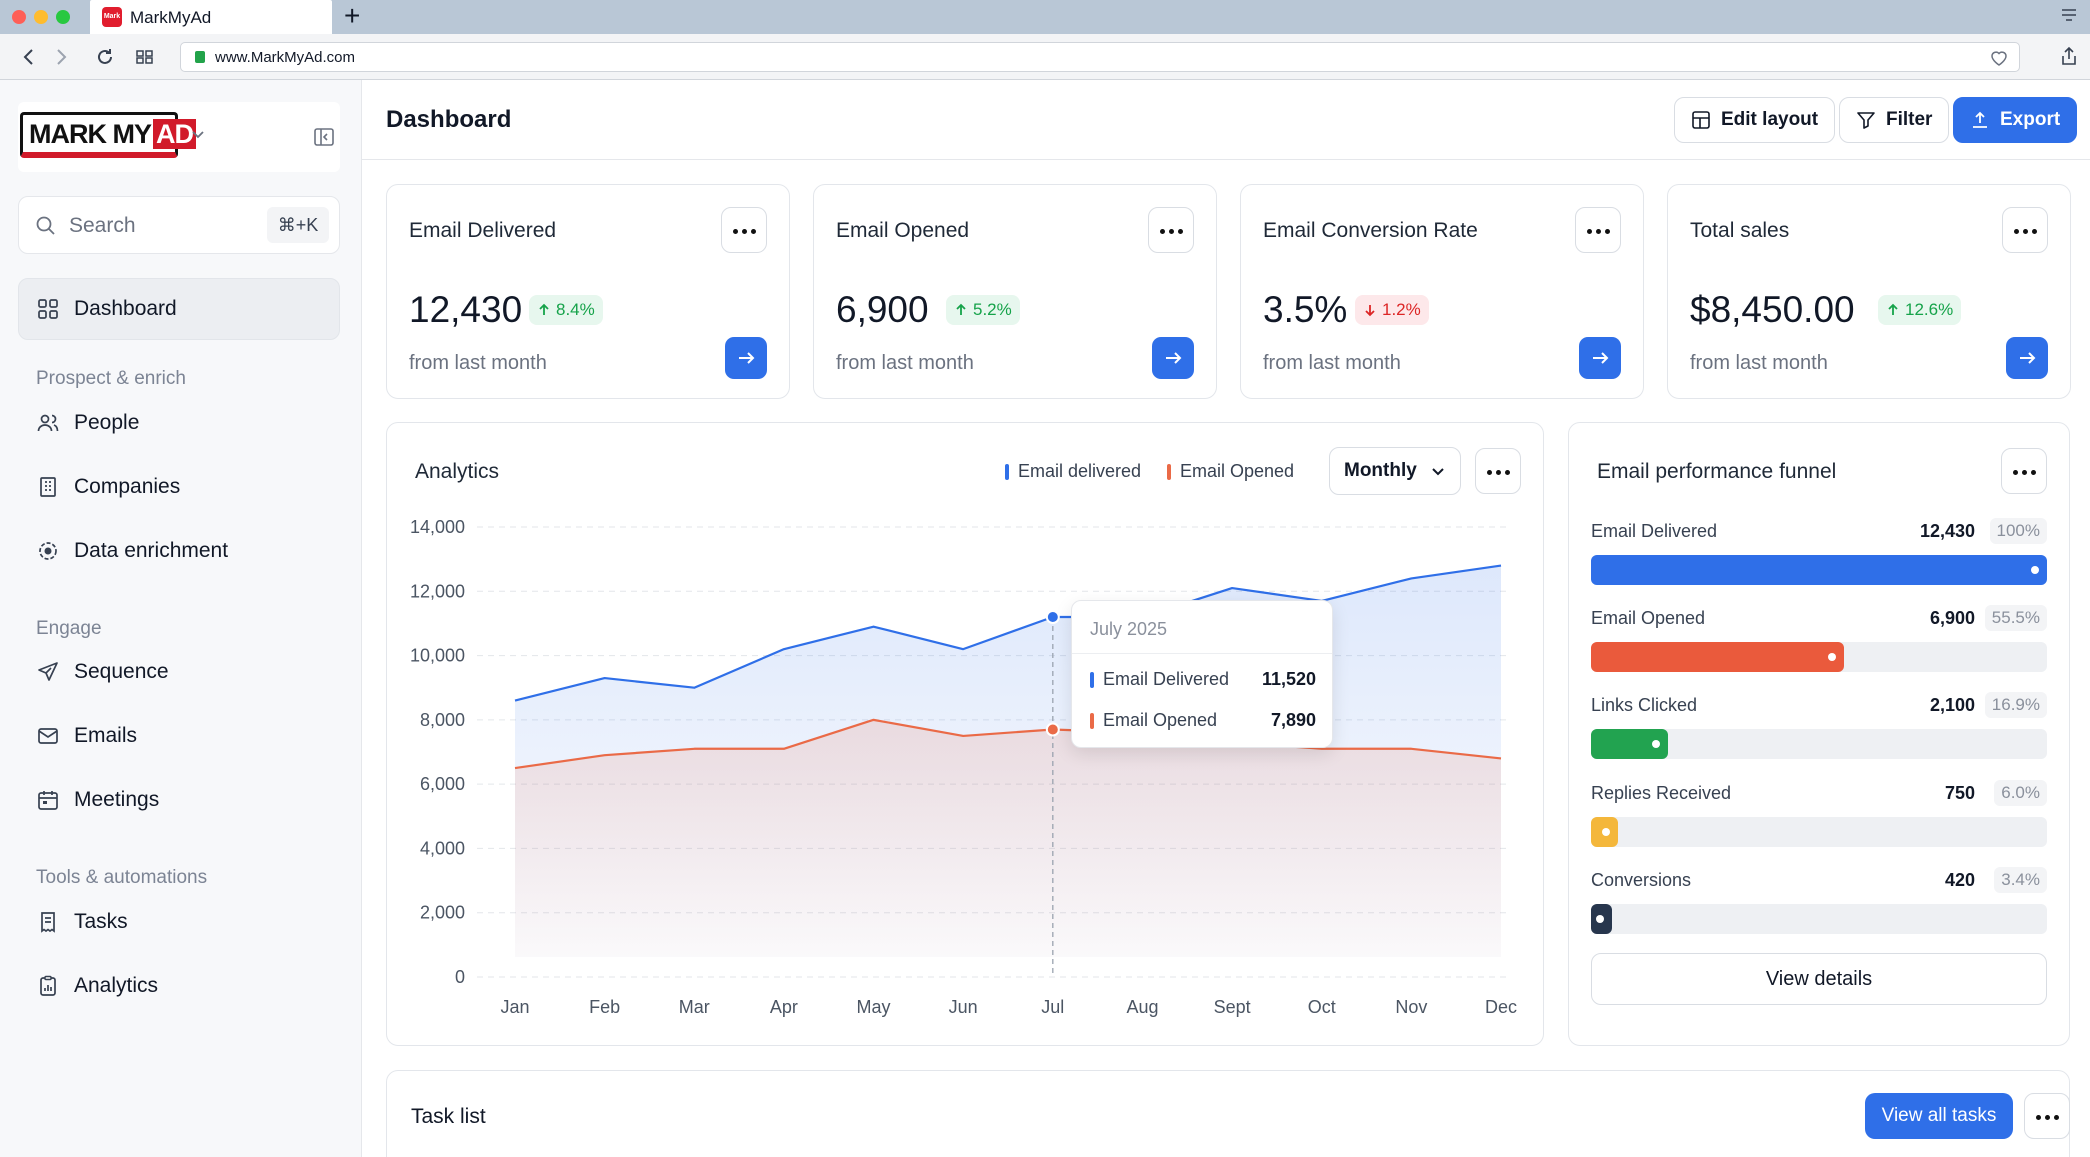 Image resolution: width=2090 pixels, height=1157 pixels. I want to click on kpi-card-email-opened: Email Opened 6,900 5.2% from last month, so click(1015, 291).